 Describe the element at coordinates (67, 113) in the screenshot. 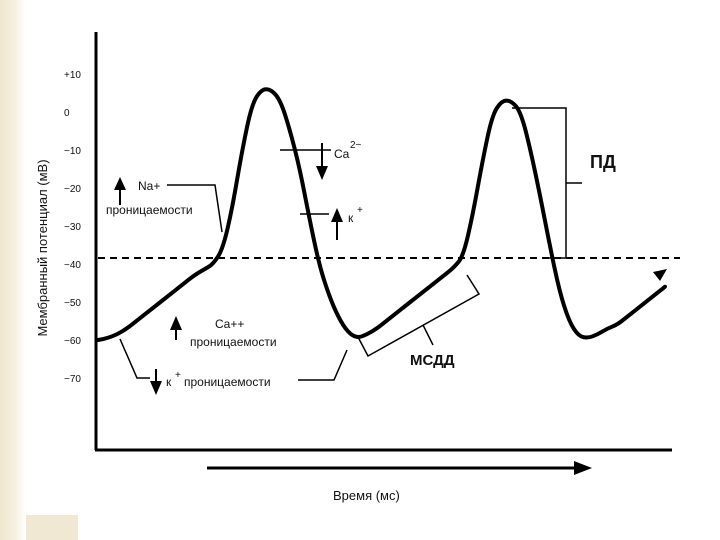

I see `y-tick-label: 0` at that location.